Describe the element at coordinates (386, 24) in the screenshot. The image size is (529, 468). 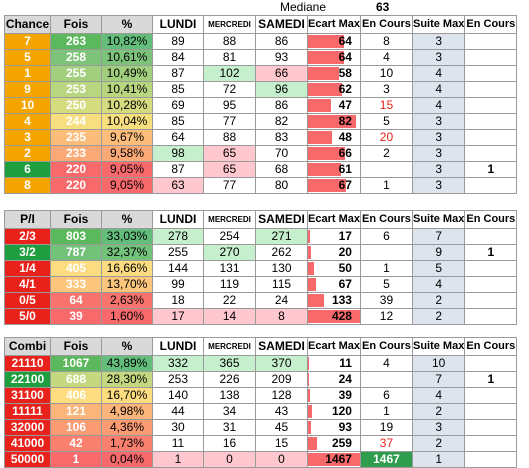
I see `header-en-cours: En Cours` at that location.